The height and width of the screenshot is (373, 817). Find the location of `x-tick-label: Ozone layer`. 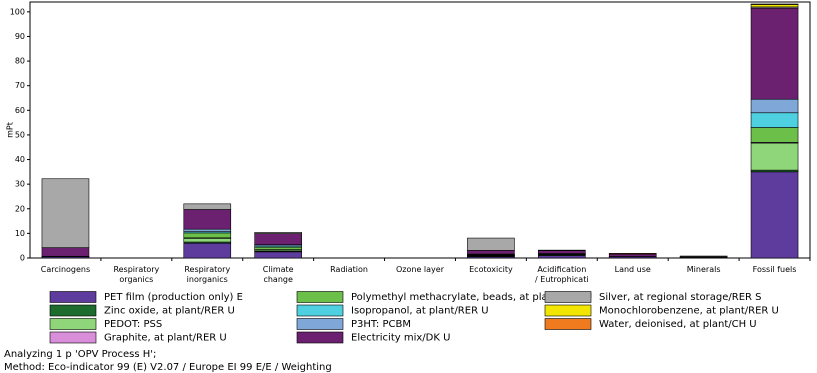

x-tick-label: Ozone layer is located at coordinates (420, 269).